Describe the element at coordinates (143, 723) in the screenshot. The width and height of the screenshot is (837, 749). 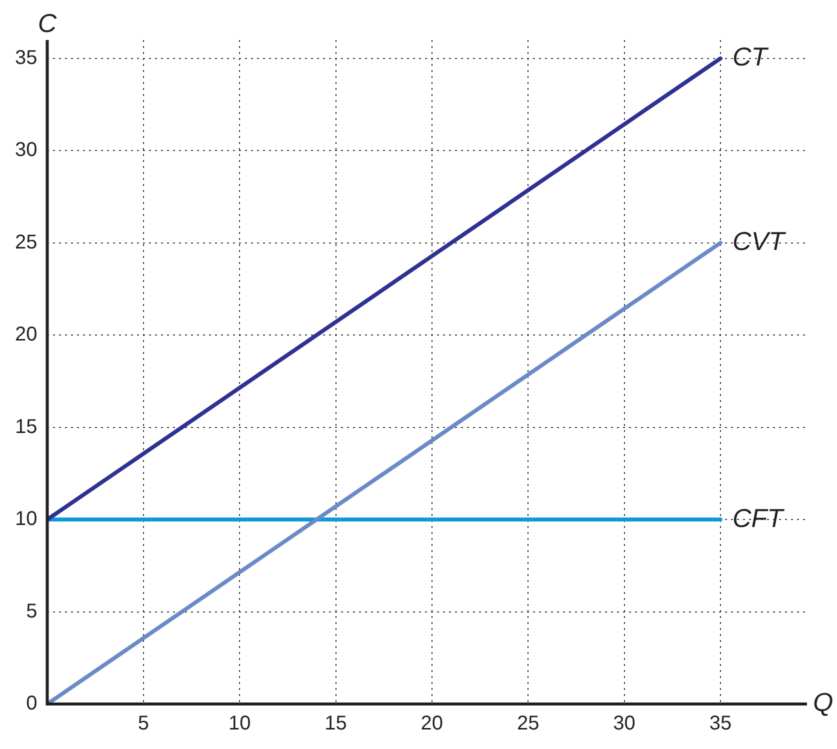
I see `x-tick-label: 5` at that location.